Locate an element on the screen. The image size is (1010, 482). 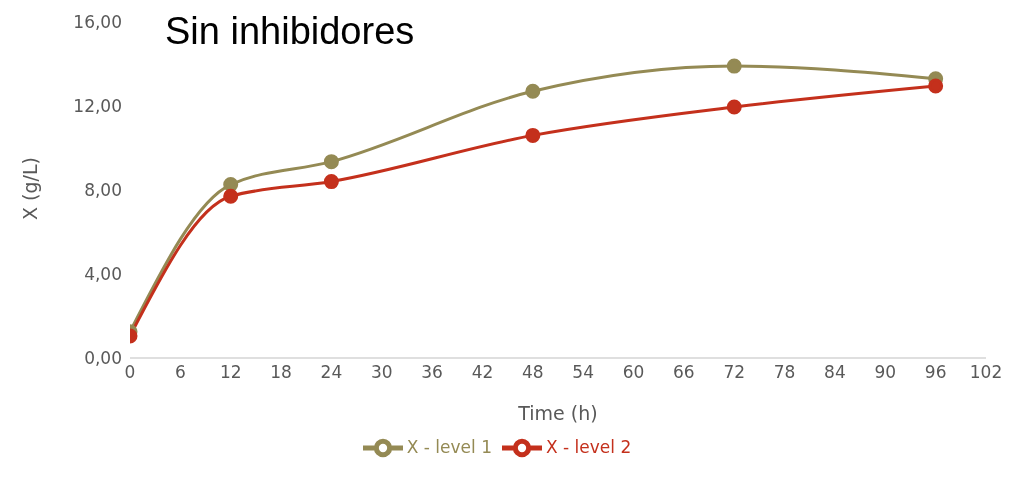
x-tick-label: 78 is located at coordinates (784, 372).